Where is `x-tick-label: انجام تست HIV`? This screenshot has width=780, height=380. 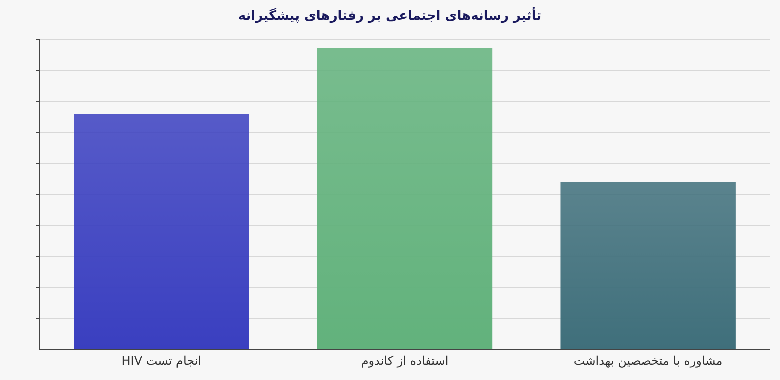
x-tick-label: انجام تست HIV is located at coordinates (162, 361).